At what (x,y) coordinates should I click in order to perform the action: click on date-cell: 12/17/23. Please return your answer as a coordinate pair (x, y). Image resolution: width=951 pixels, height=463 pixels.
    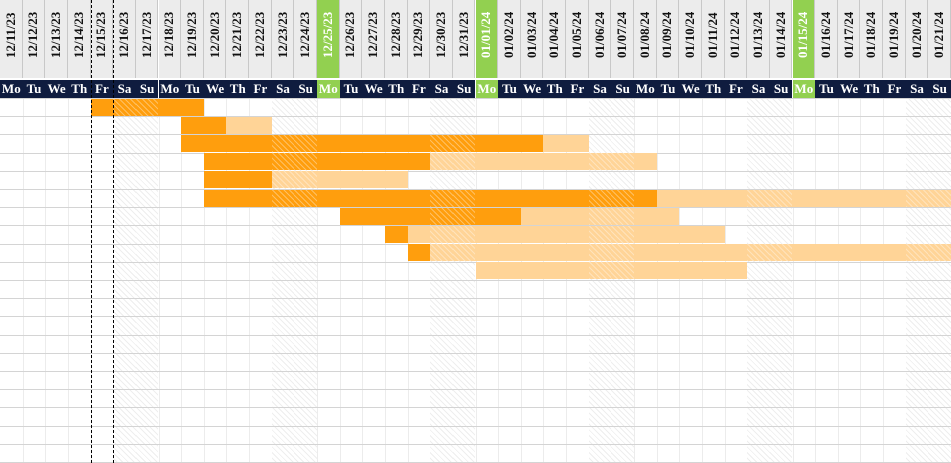
    Looking at the image, I should click on (147, 39).